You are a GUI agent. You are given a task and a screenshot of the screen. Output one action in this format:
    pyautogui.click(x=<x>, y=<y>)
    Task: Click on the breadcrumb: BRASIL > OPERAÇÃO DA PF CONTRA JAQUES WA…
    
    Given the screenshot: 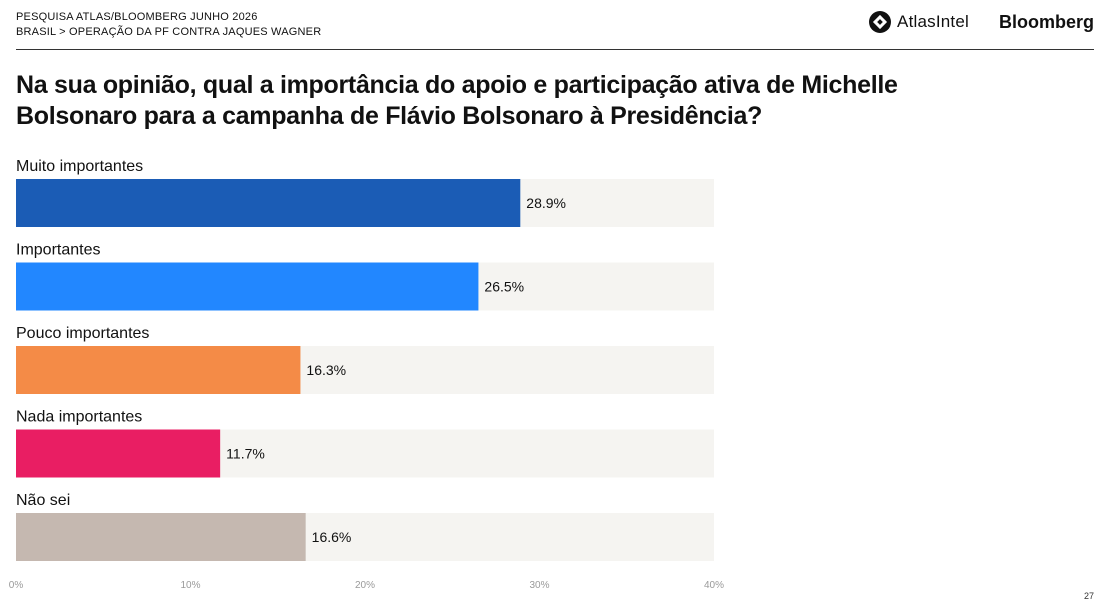 What is the action you would take?
    pyautogui.click(x=169, y=32)
    